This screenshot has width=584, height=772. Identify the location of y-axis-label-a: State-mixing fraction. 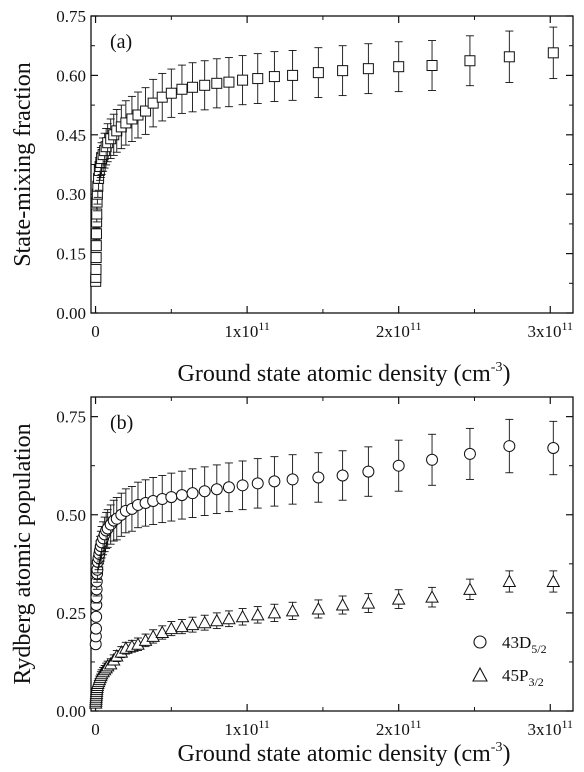
(23, 164).